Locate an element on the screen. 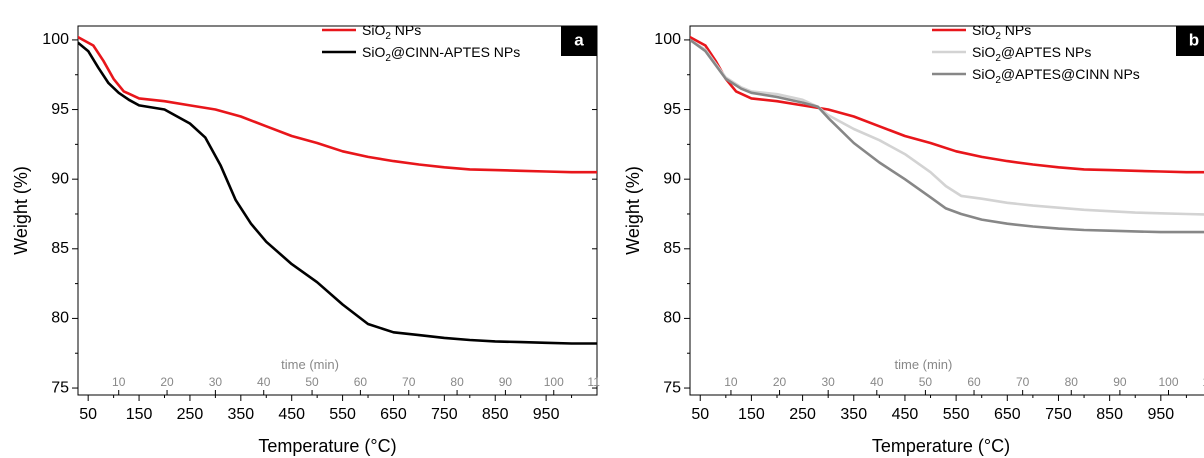 This screenshot has width=1204, height=458. panel-label: a is located at coordinates (579, 39).